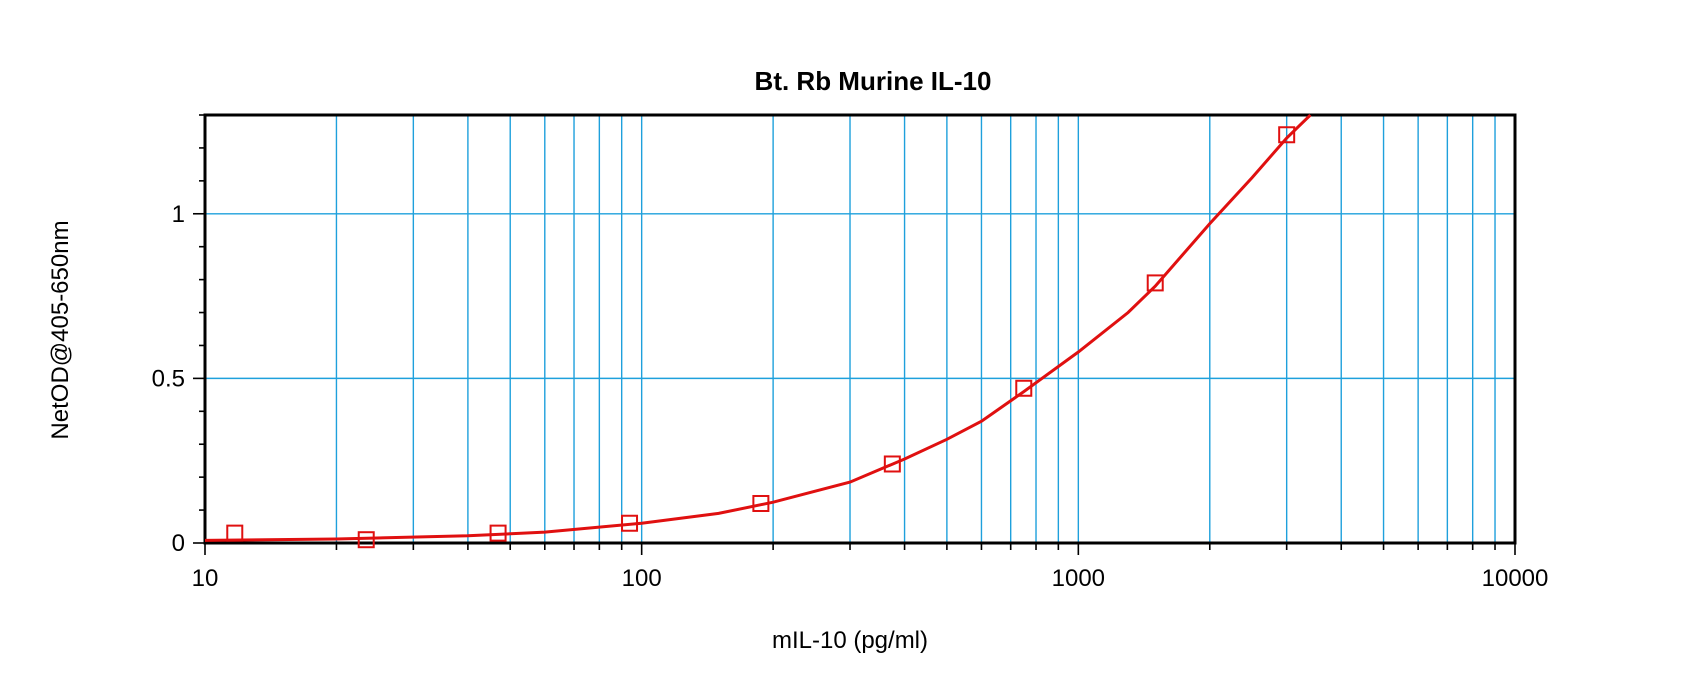  Describe the element at coordinates (642, 578) in the screenshot. I see `x-tick-label: 100` at that location.